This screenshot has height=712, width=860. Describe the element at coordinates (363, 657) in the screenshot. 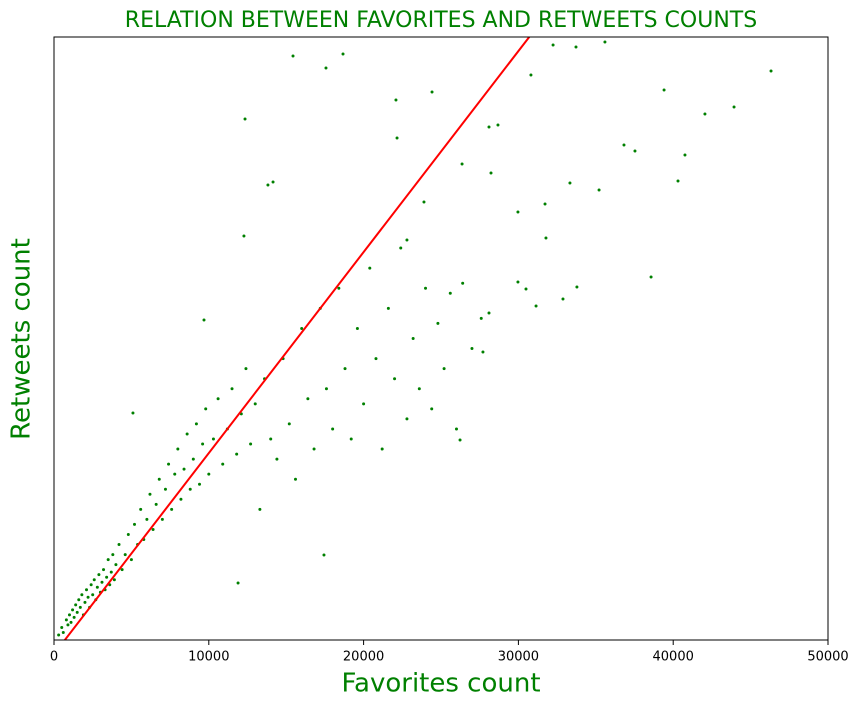

I see `x-tick-label: 20000` at that location.